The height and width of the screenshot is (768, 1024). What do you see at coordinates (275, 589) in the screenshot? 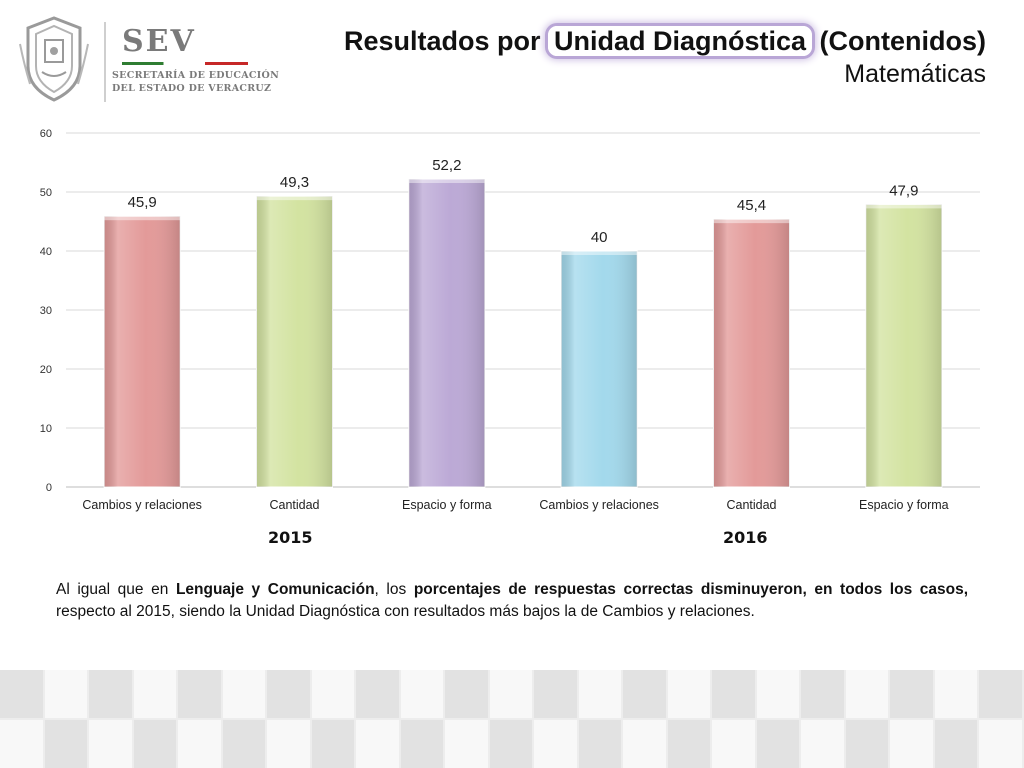
I see `note-bold-1: Lenguaje y Comunicación` at bounding box center [275, 589].